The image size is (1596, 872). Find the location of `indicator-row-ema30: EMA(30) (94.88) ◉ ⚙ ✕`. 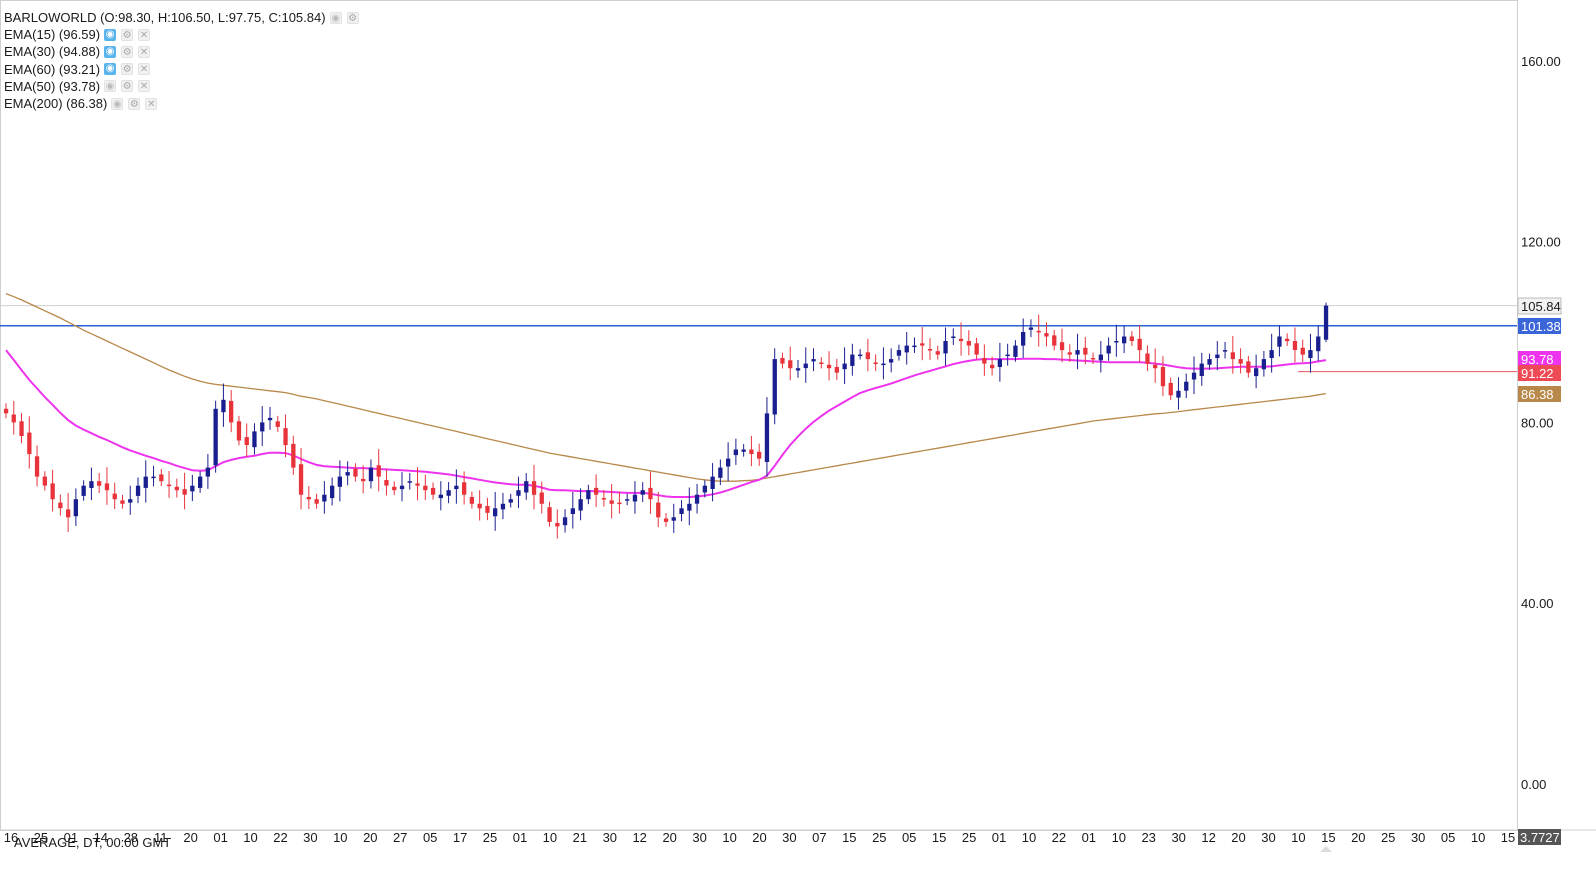

indicator-row-ema30: EMA(30) (94.88) ◉ ⚙ ✕ is located at coordinates (184, 51).